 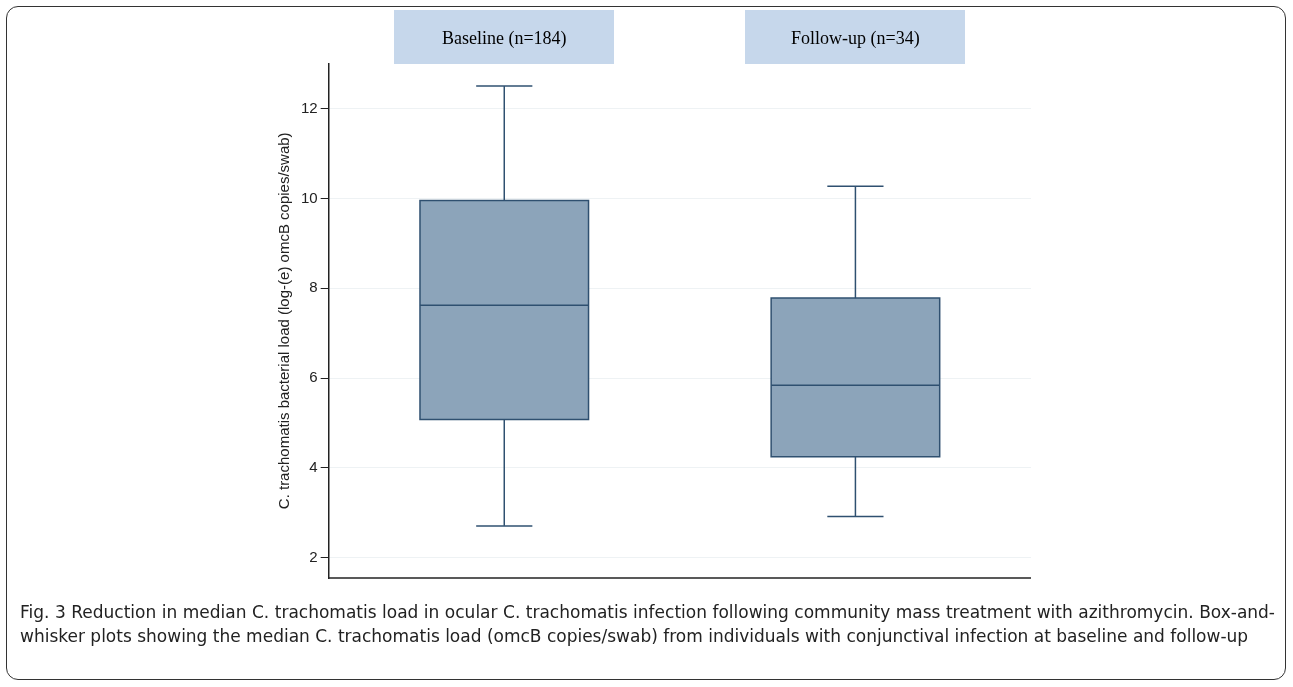 I want to click on y-tick-label: 12, so click(x=309, y=107).